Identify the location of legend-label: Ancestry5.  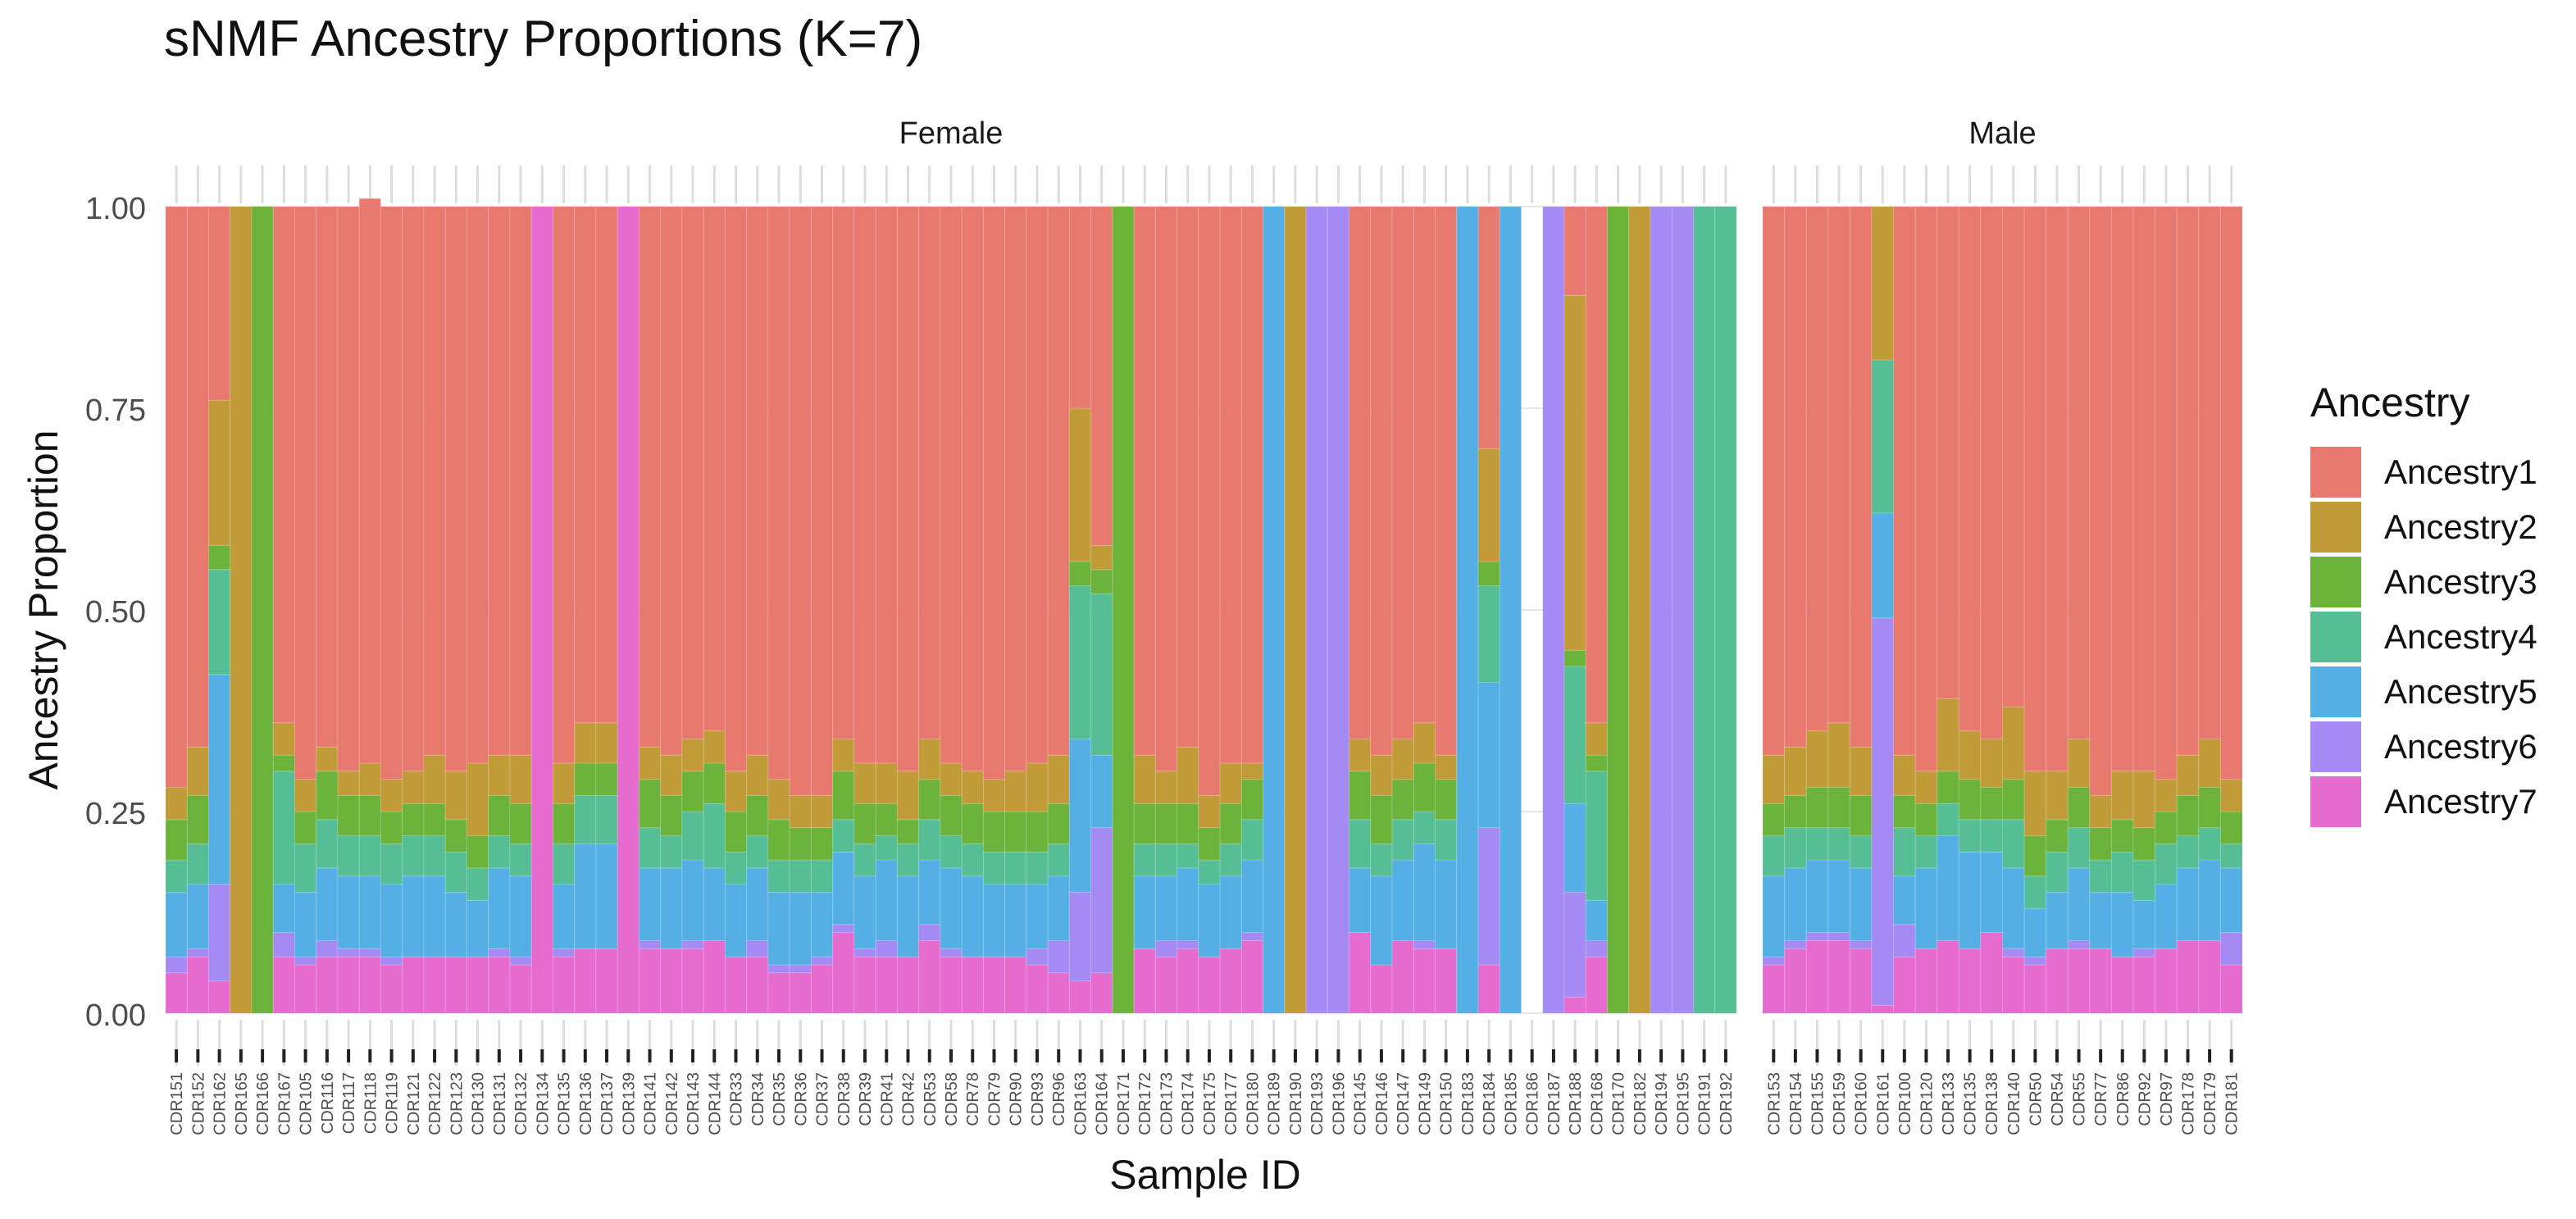
(2461, 691).